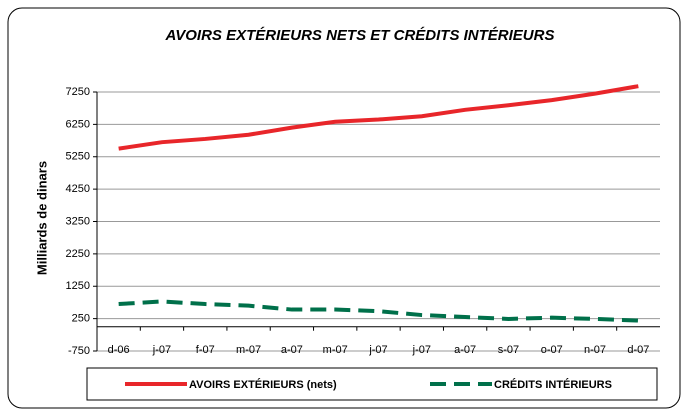 The image size is (690, 416). I want to click on y-tick-label: 250, so click(81, 319).